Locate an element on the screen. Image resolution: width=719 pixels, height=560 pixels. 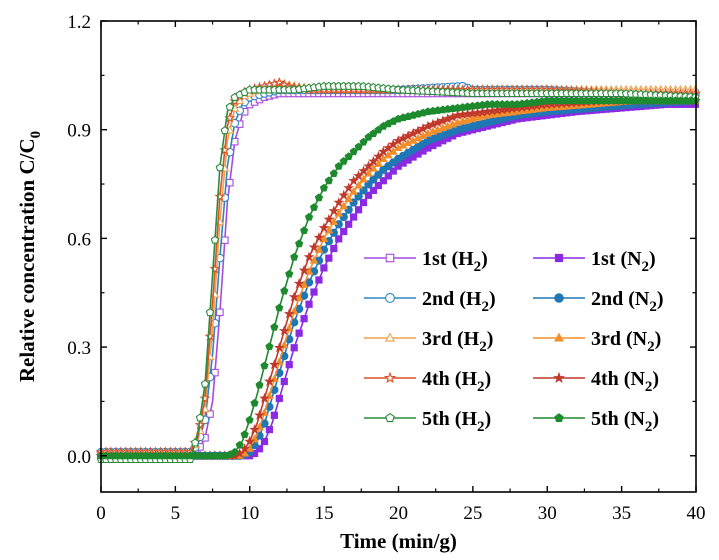
y-tick-label: 0.9 is located at coordinates (79, 131).